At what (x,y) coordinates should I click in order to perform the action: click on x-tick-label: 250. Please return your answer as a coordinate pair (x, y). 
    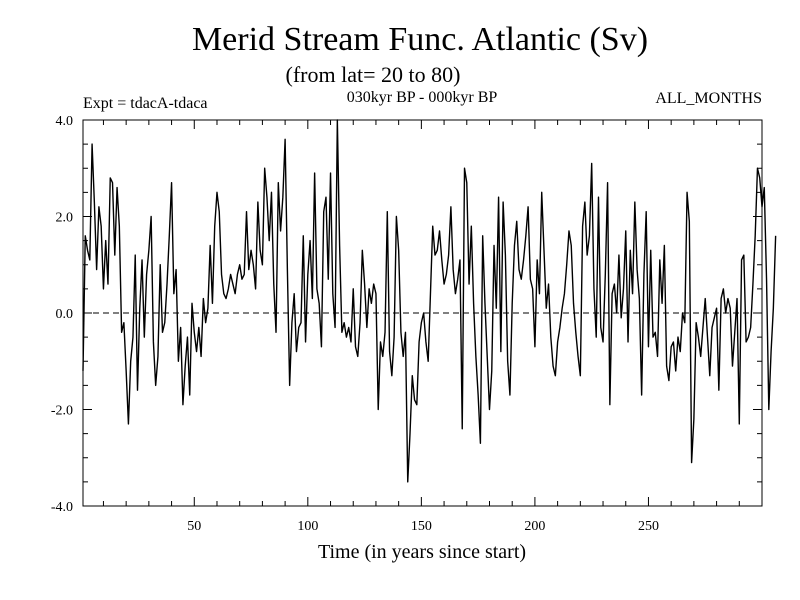
    Looking at the image, I should click on (648, 526).